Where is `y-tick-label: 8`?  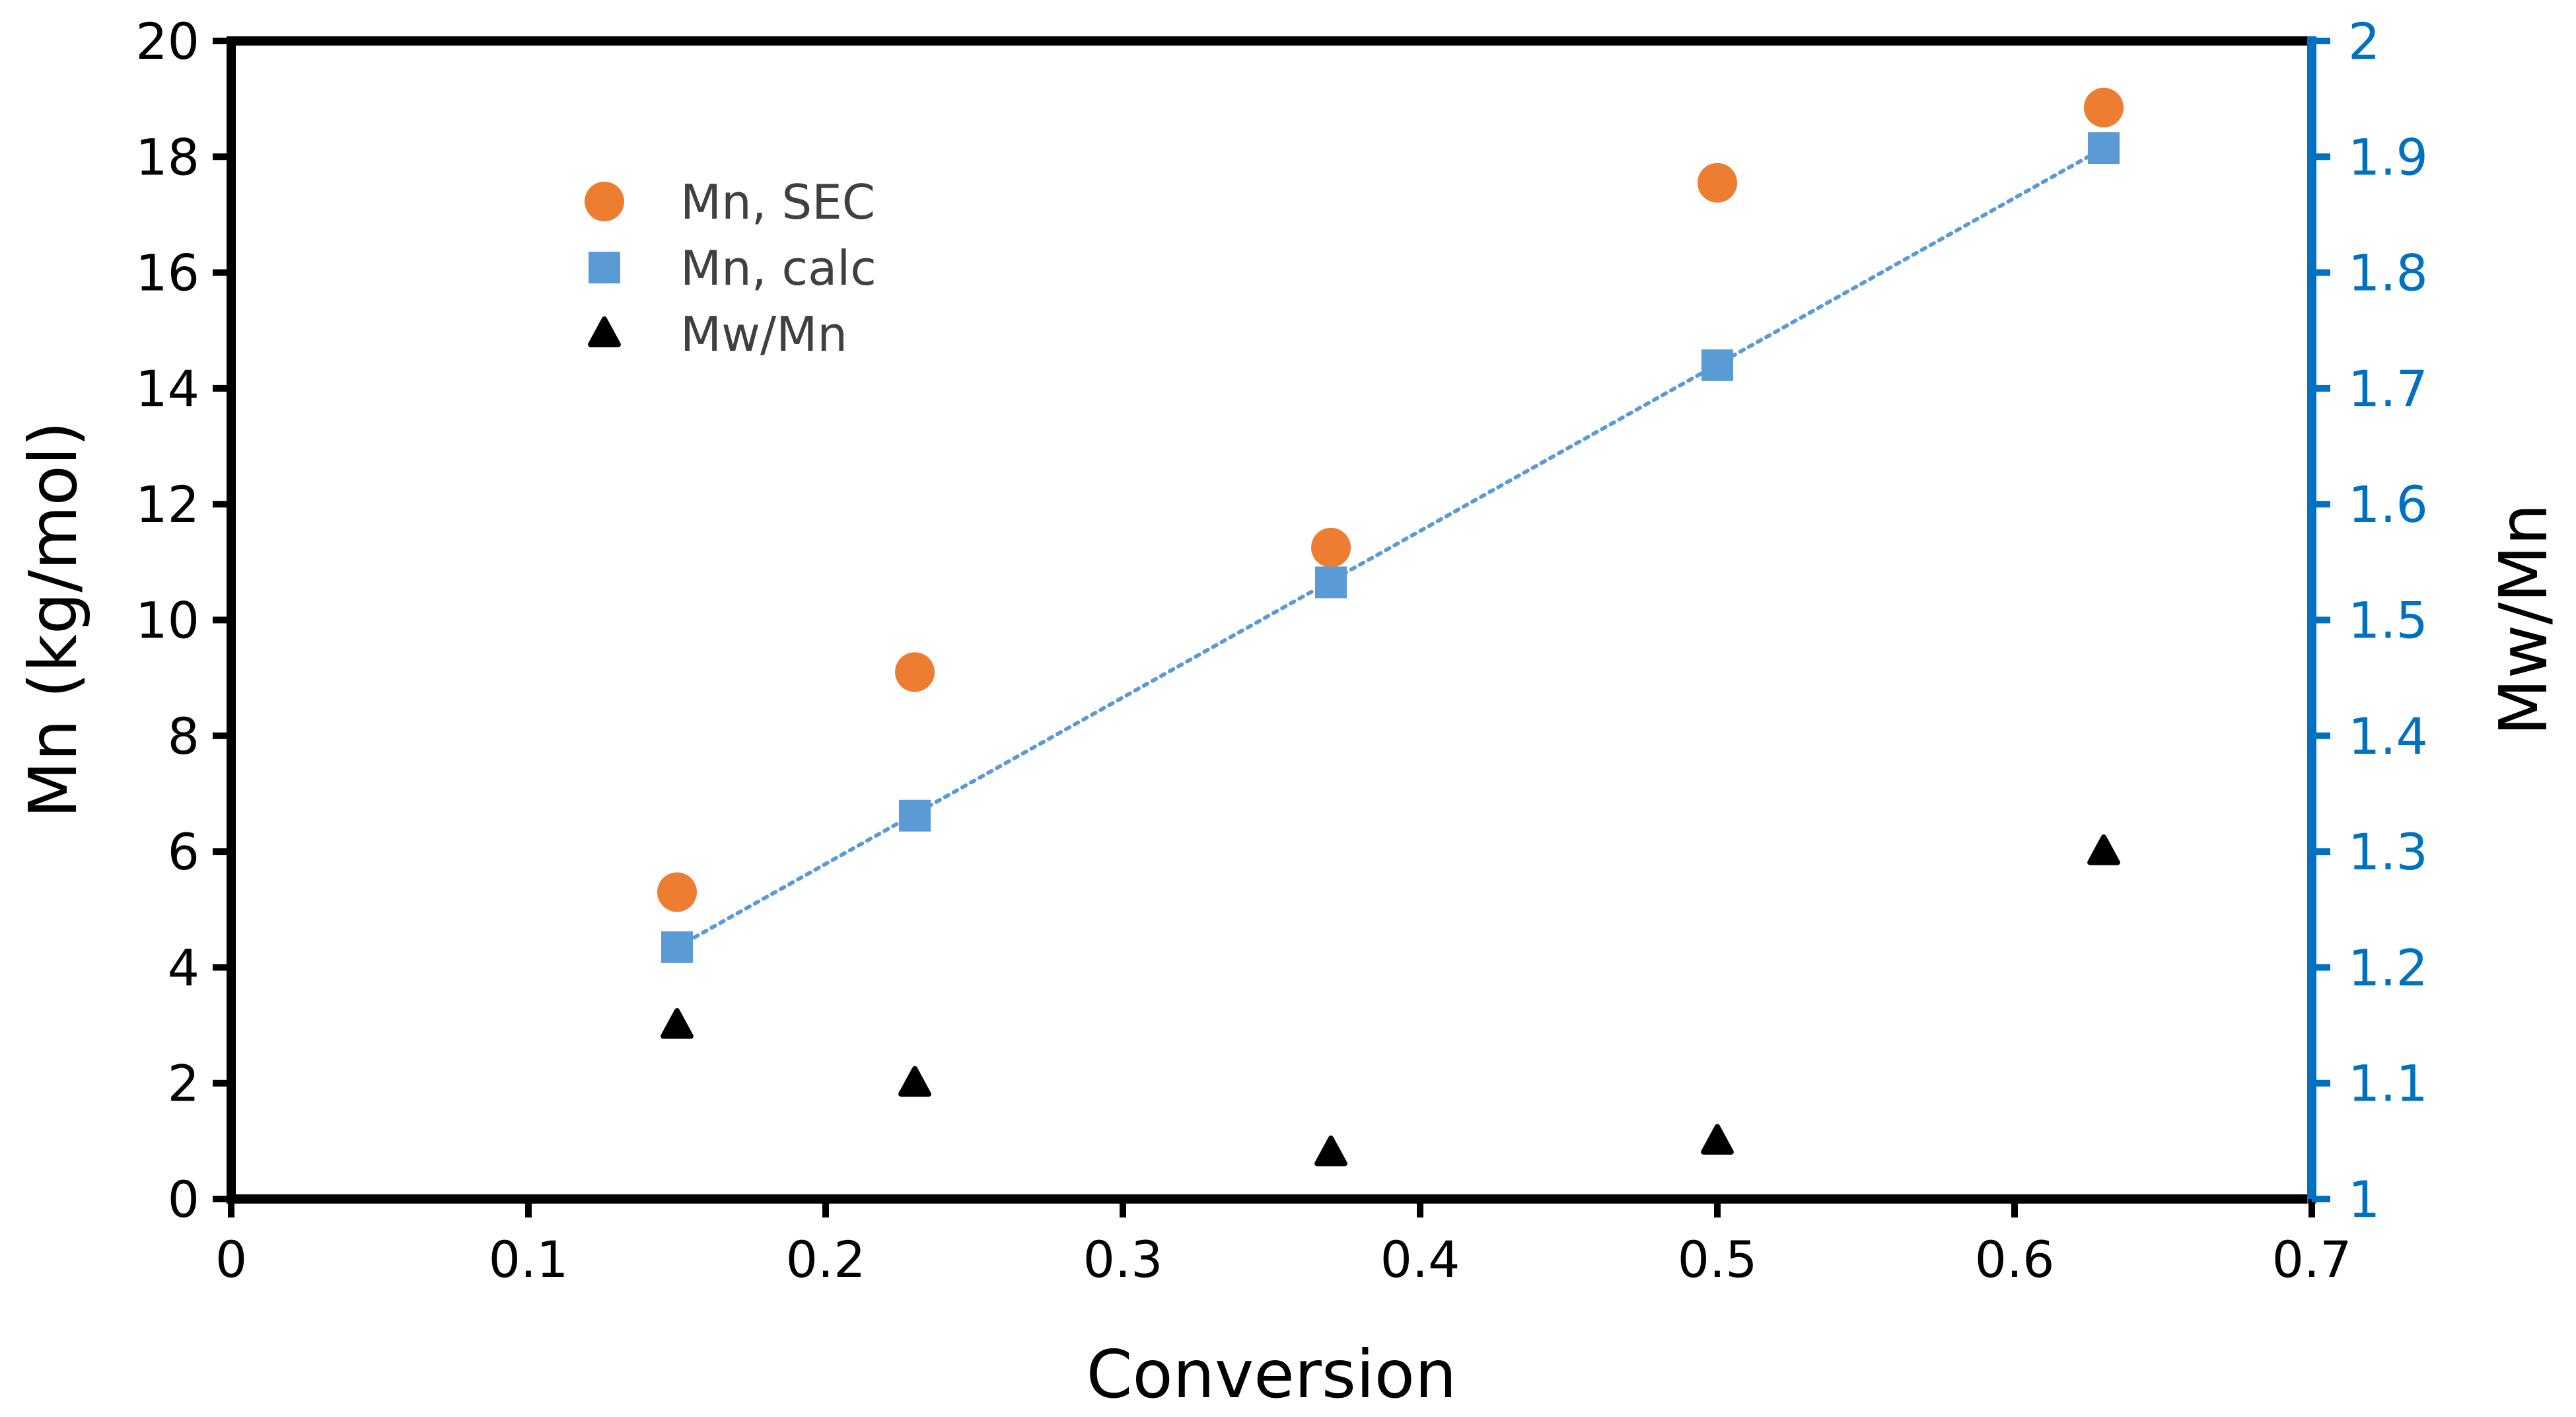 y-tick-label: 8 is located at coordinates (184, 737).